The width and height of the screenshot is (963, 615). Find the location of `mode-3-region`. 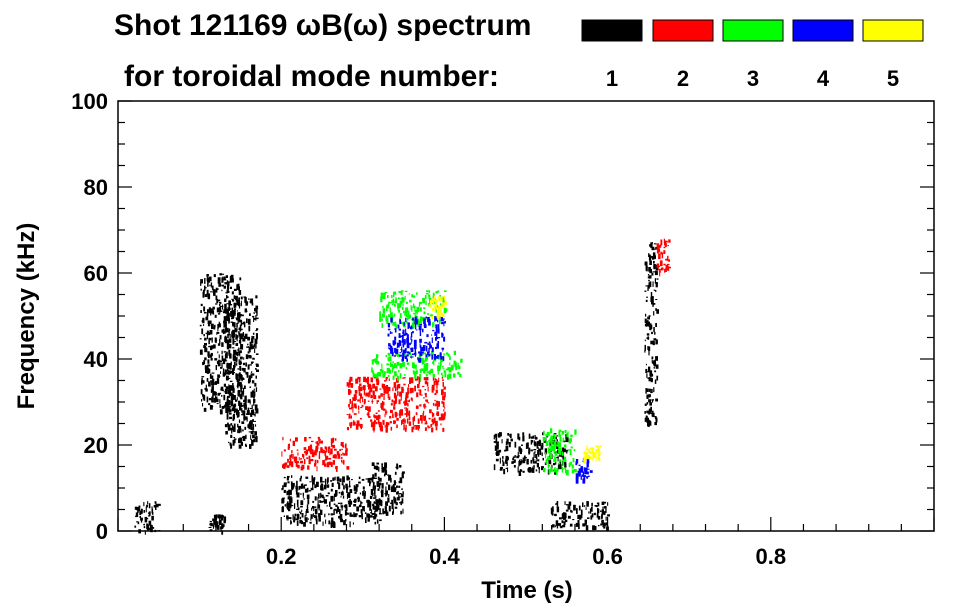

mode-3-region is located at coordinates (417, 365).